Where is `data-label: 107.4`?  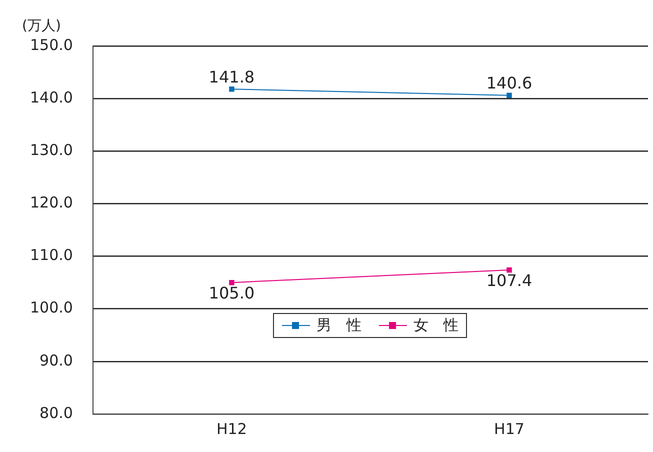
data-label: 107.4 is located at coordinates (509, 280).